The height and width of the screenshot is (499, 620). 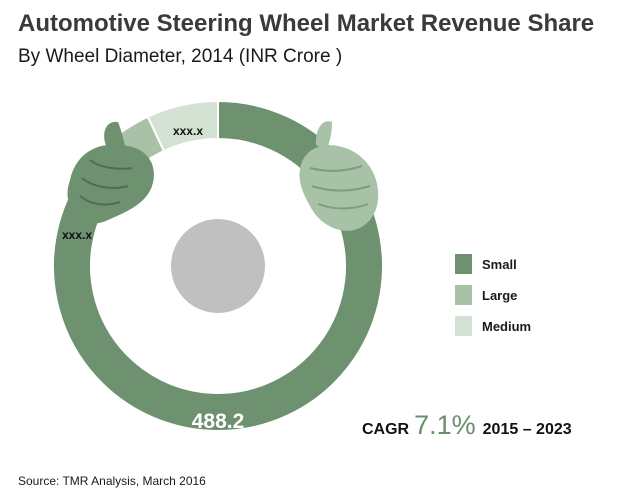 What do you see at coordinates (499, 264) in the screenshot?
I see `legend-label-small: Small` at bounding box center [499, 264].